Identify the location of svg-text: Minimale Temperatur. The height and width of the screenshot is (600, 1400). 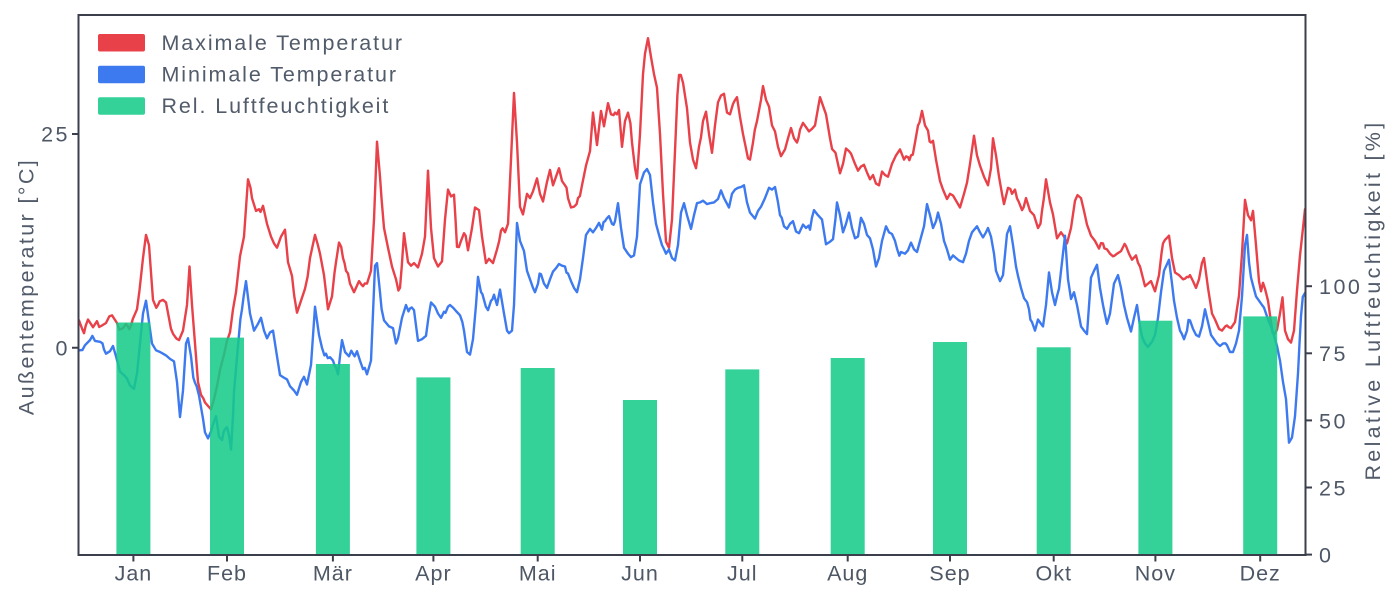
(280, 74).